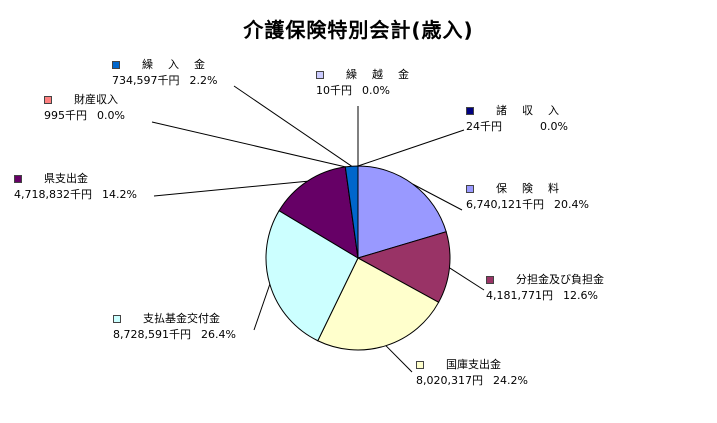 The height and width of the screenshot is (423, 717). Describe the element at coordinates (472, 372) in the screenshot. I see `label-kokko: 国庫支出金 8,020,317円 24.2%` at that location.